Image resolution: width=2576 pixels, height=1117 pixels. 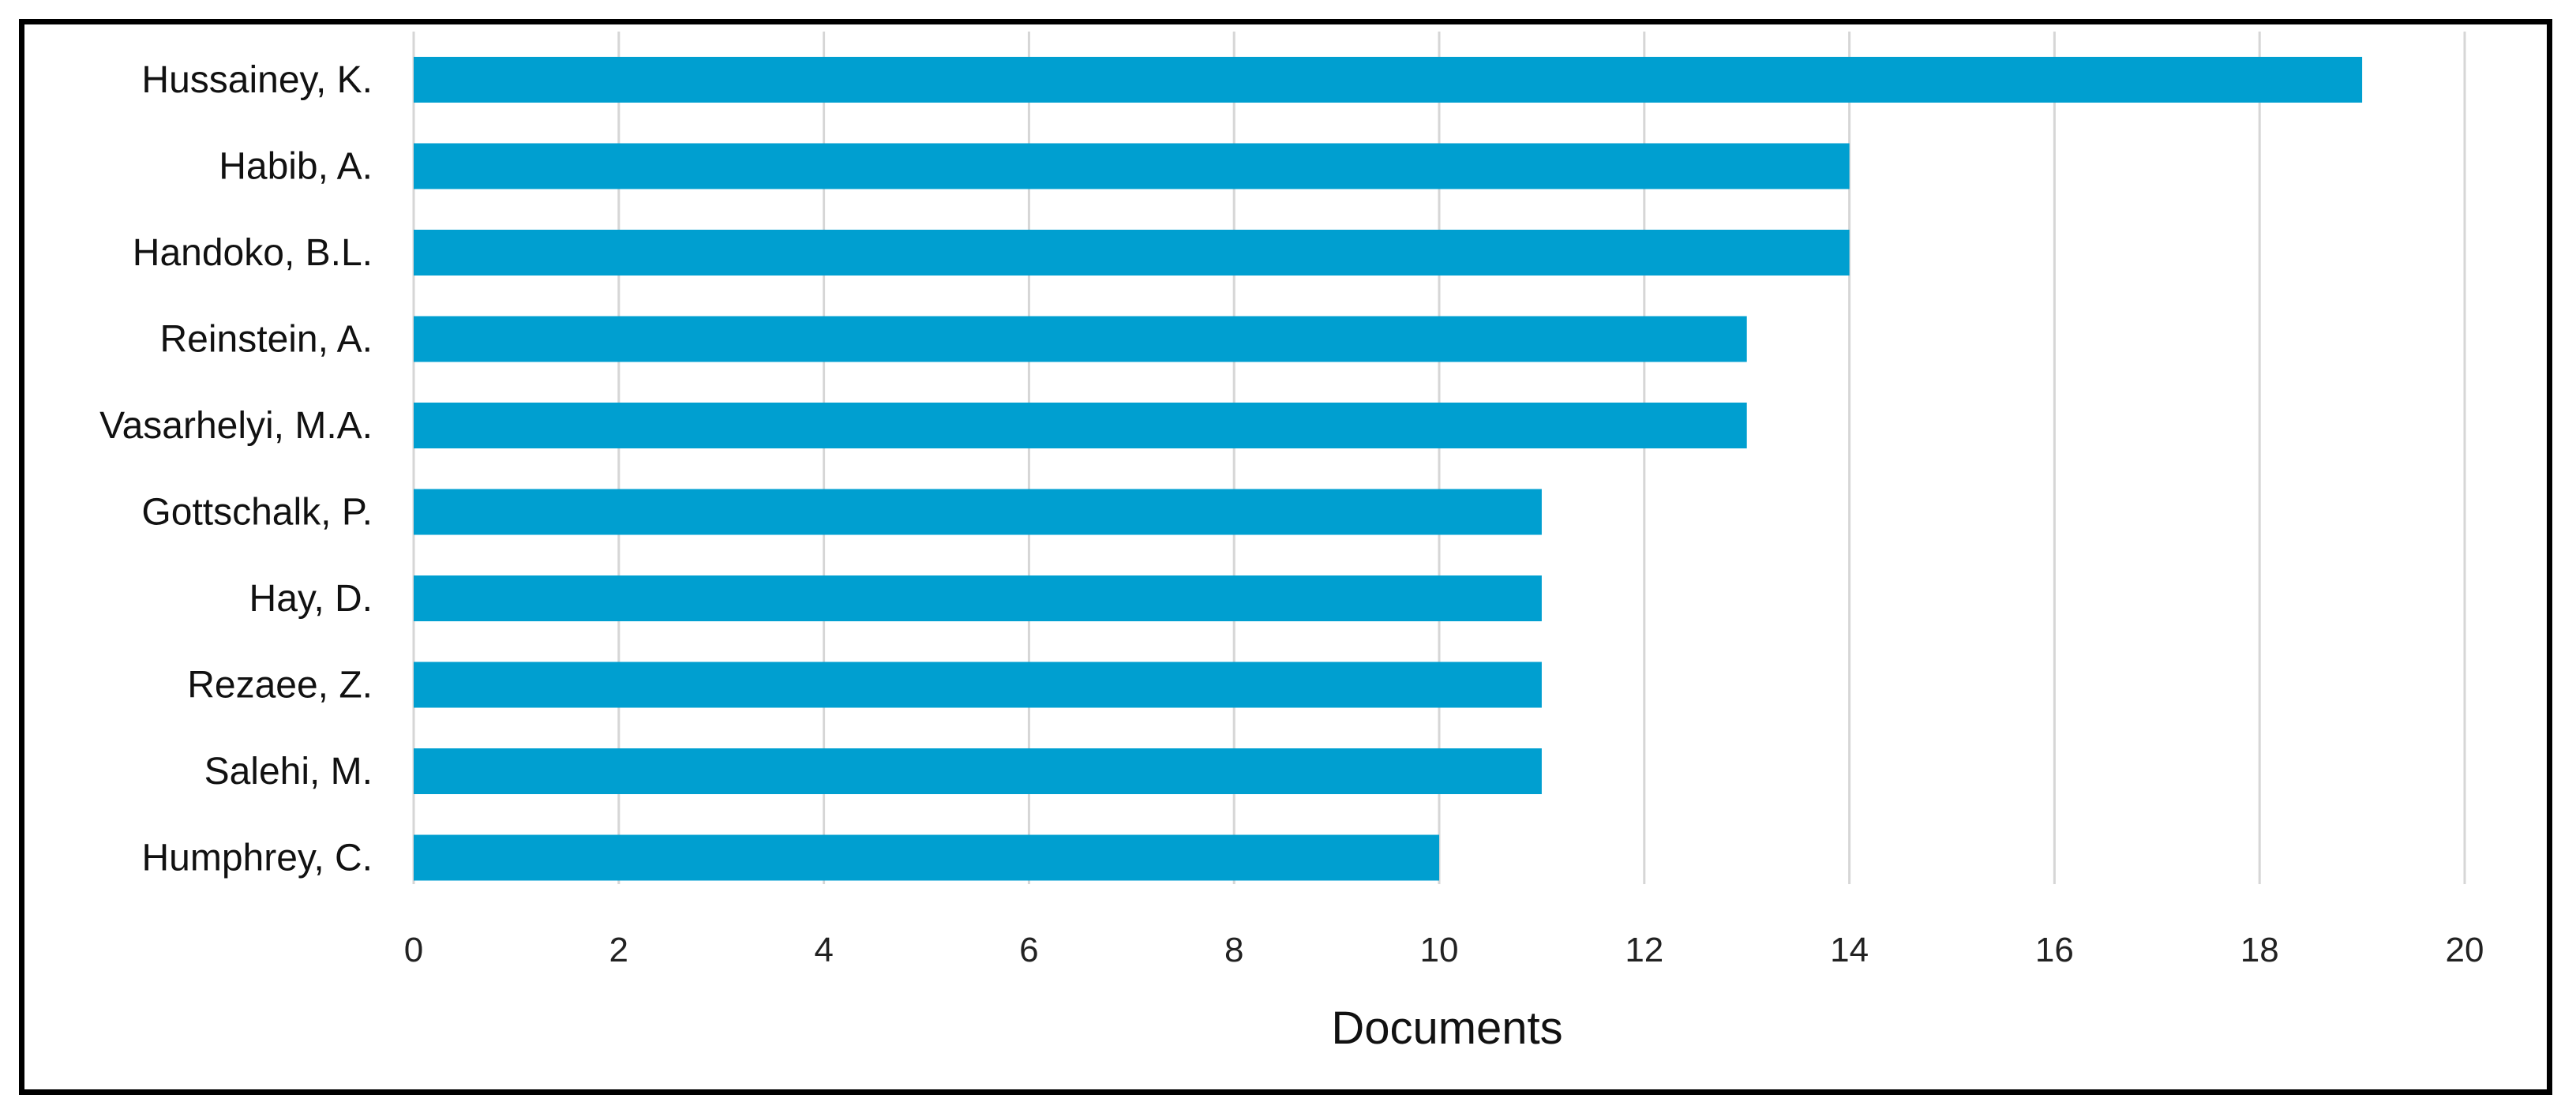 I want to click on x-tick-label: 16, so click(x=2054, y=950).